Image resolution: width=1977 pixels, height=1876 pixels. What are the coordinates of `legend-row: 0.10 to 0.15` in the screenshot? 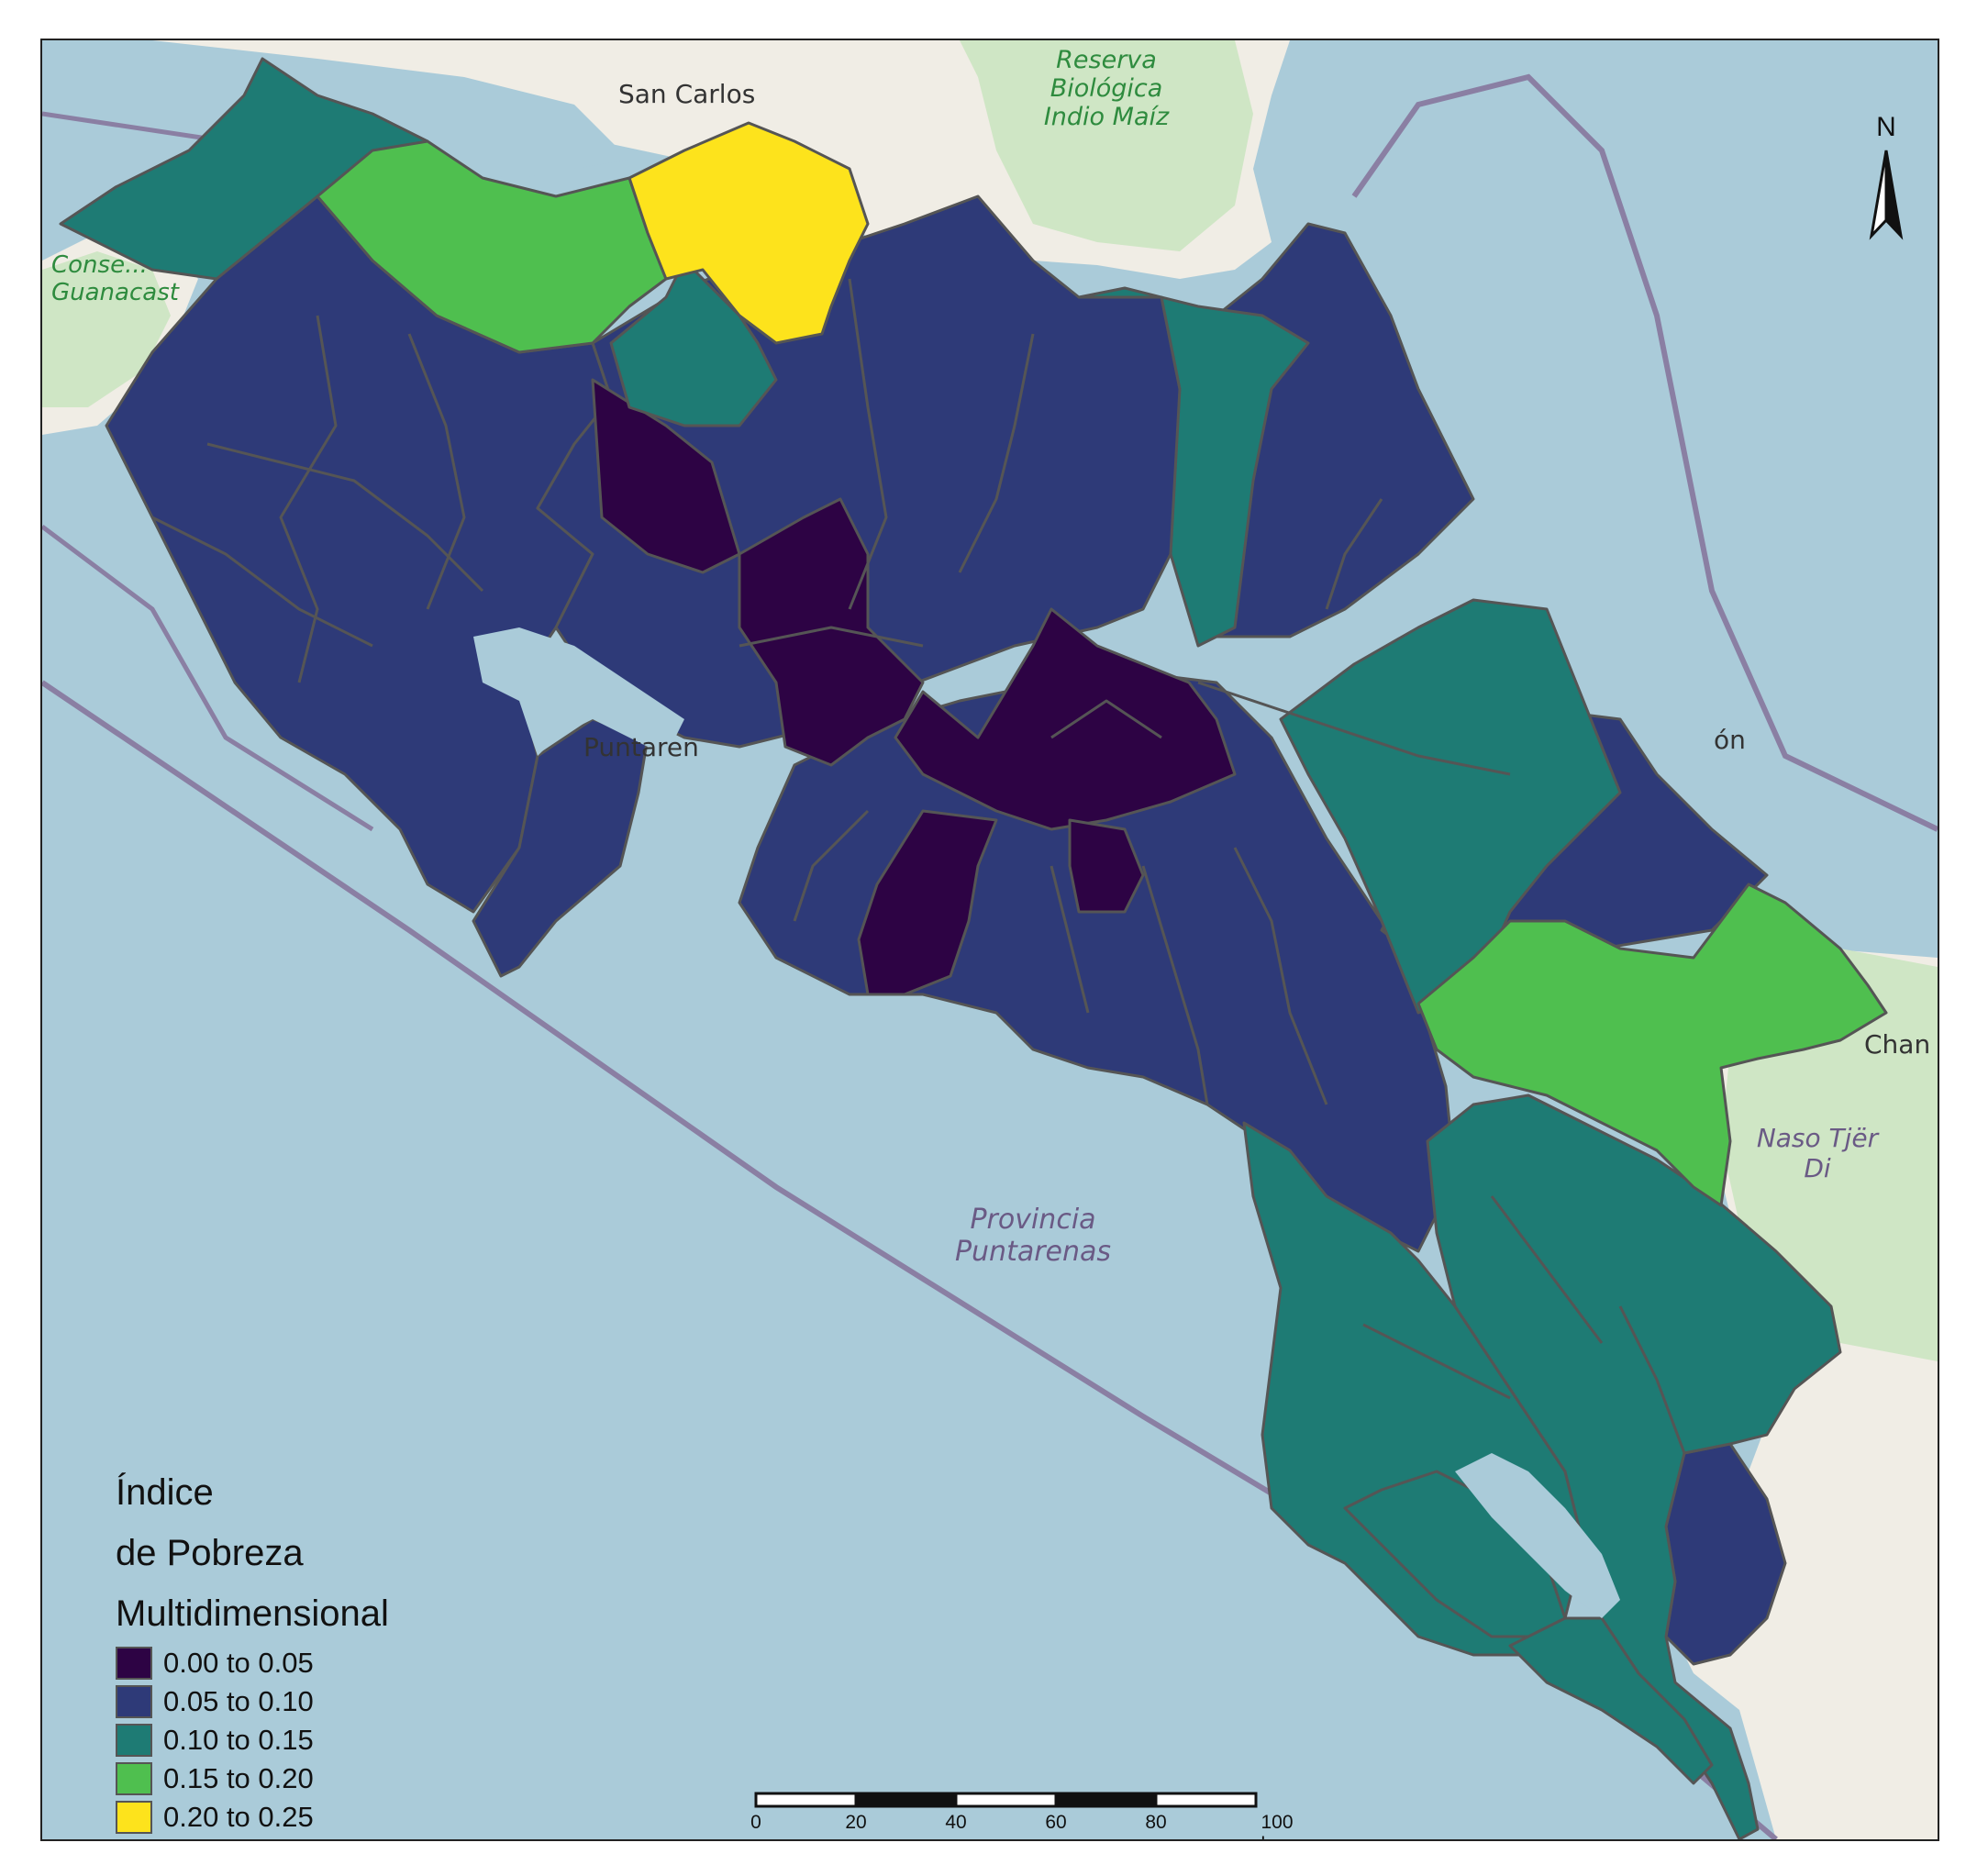 It's located at (252, 1740).